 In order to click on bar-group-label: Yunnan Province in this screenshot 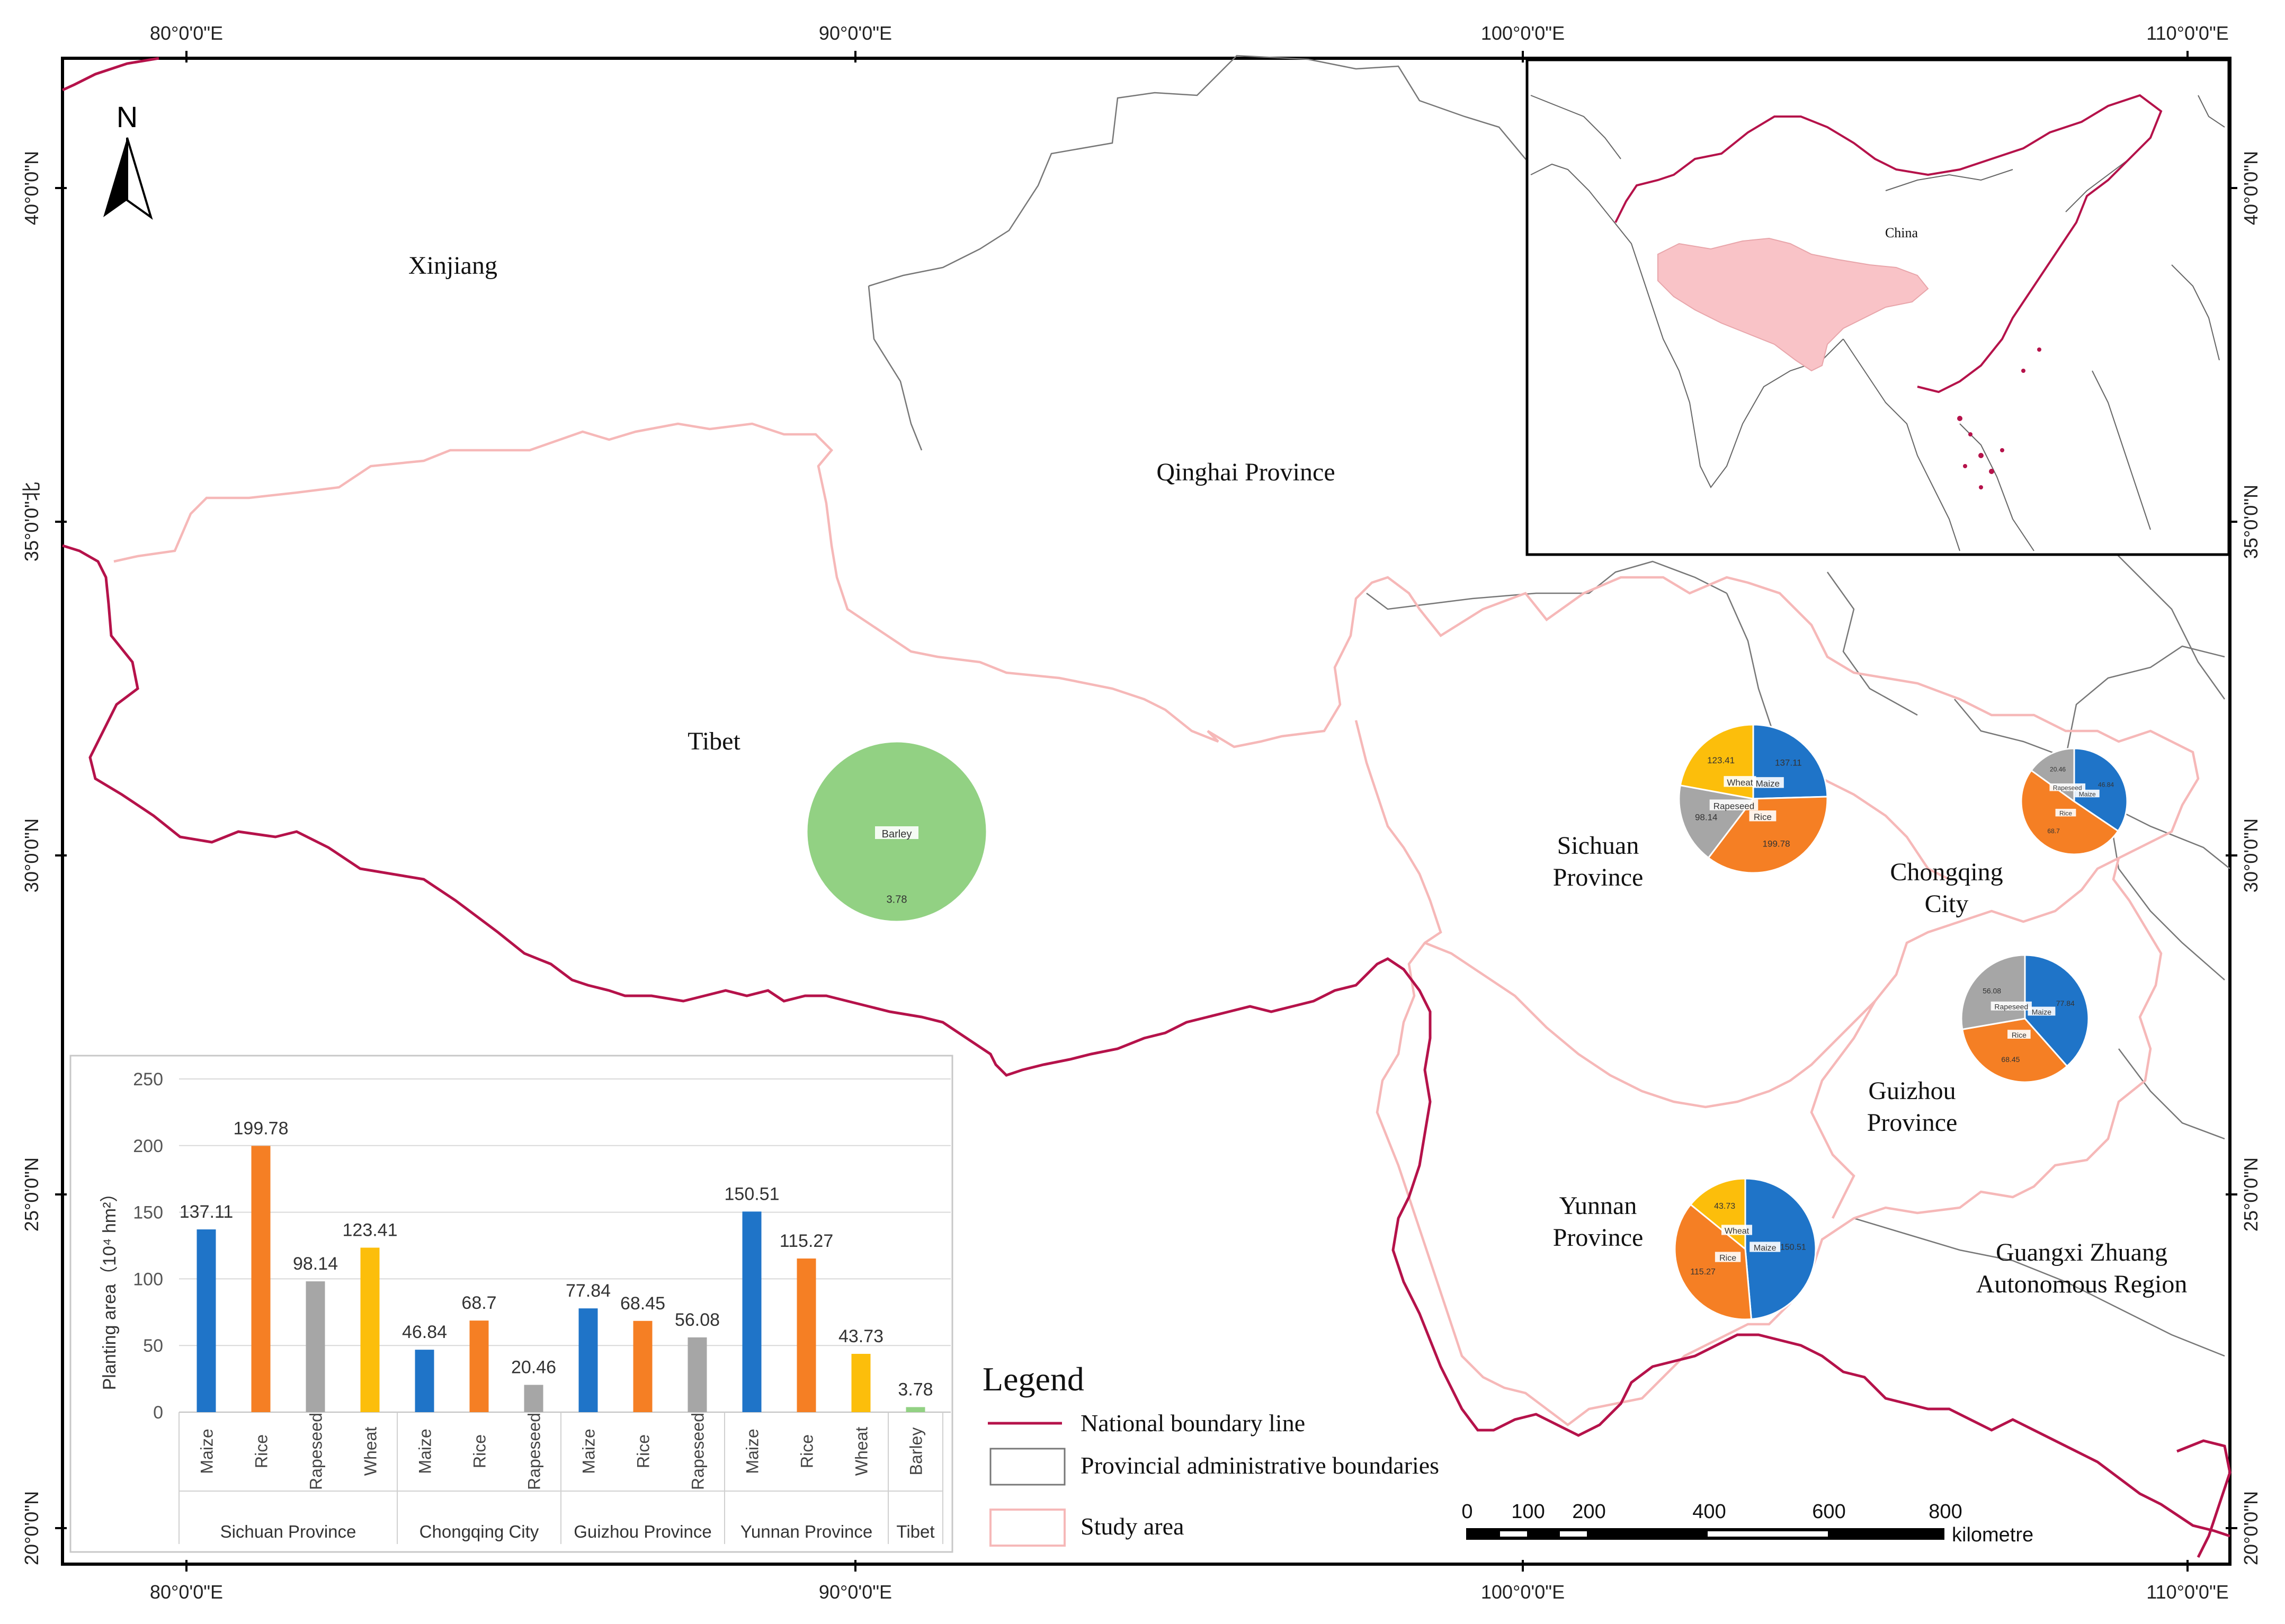, I will do `click(806, 1531)`.